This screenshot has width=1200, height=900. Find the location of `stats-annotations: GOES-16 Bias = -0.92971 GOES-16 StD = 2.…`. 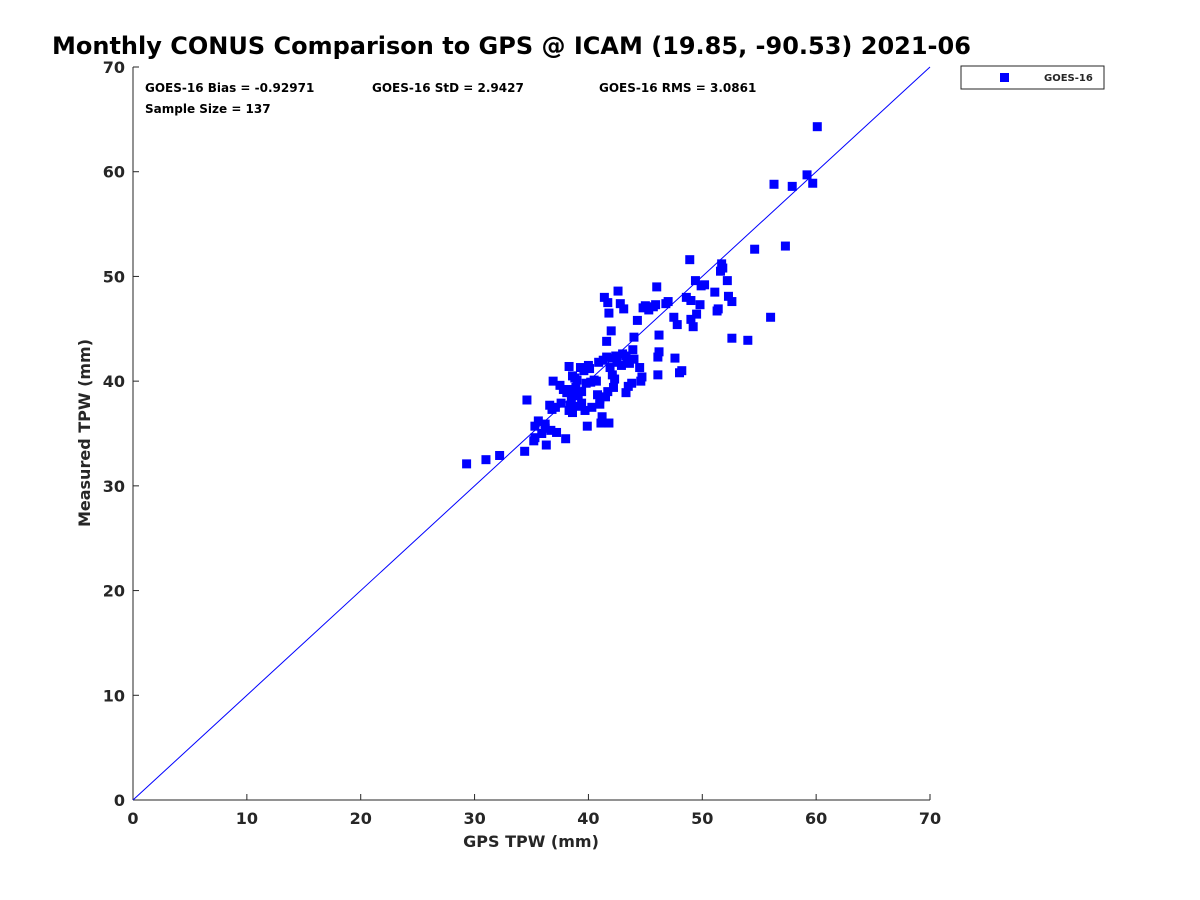

stats-annotations: GOES-16 Bias = -0.92971 GOES-16 StD = 2.… is located at coordinates (450, 98).